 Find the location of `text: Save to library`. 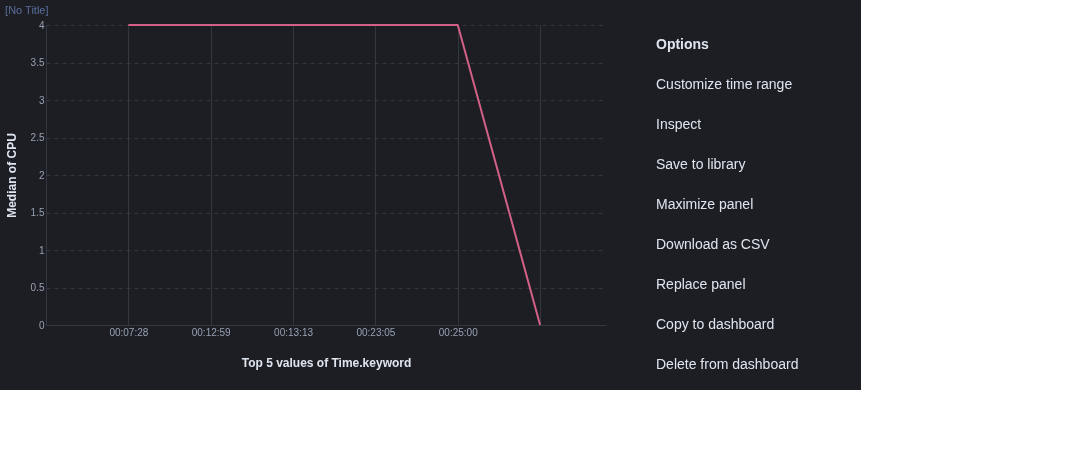

text: Save to library is located at coordinates (701, 164).